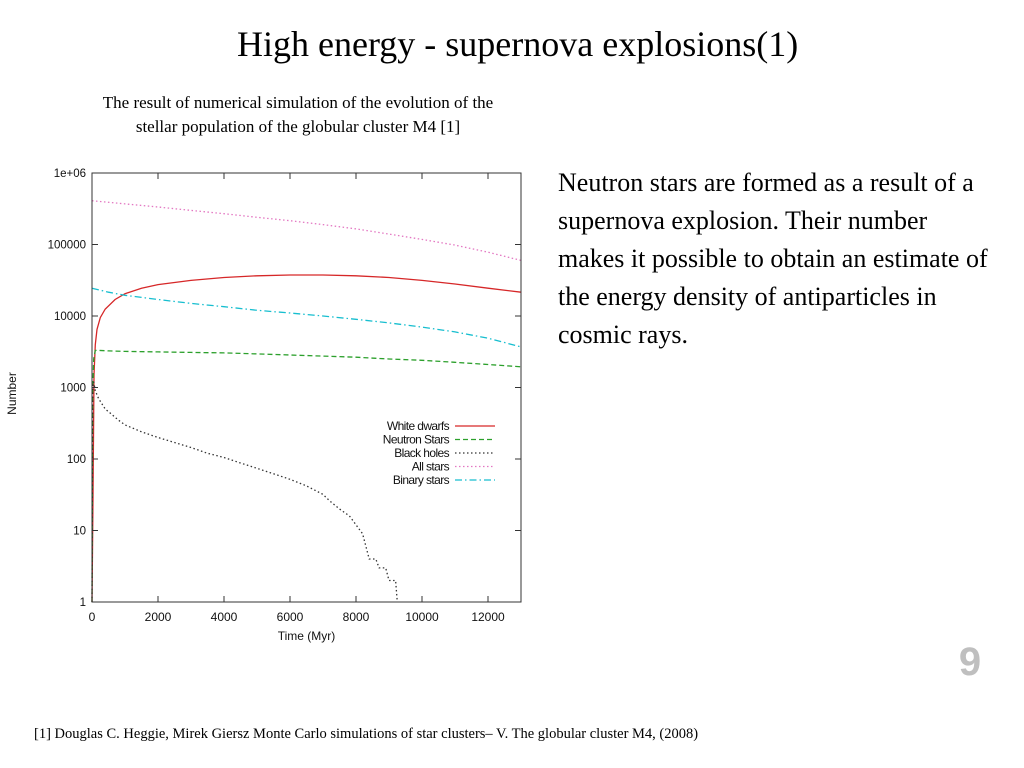 Image resolution: width=1024 pixels, height=768 pixels. Describe the element at coordinates (73, 389) in the screenshot. I see `y-tick-label: 1000` at that location.